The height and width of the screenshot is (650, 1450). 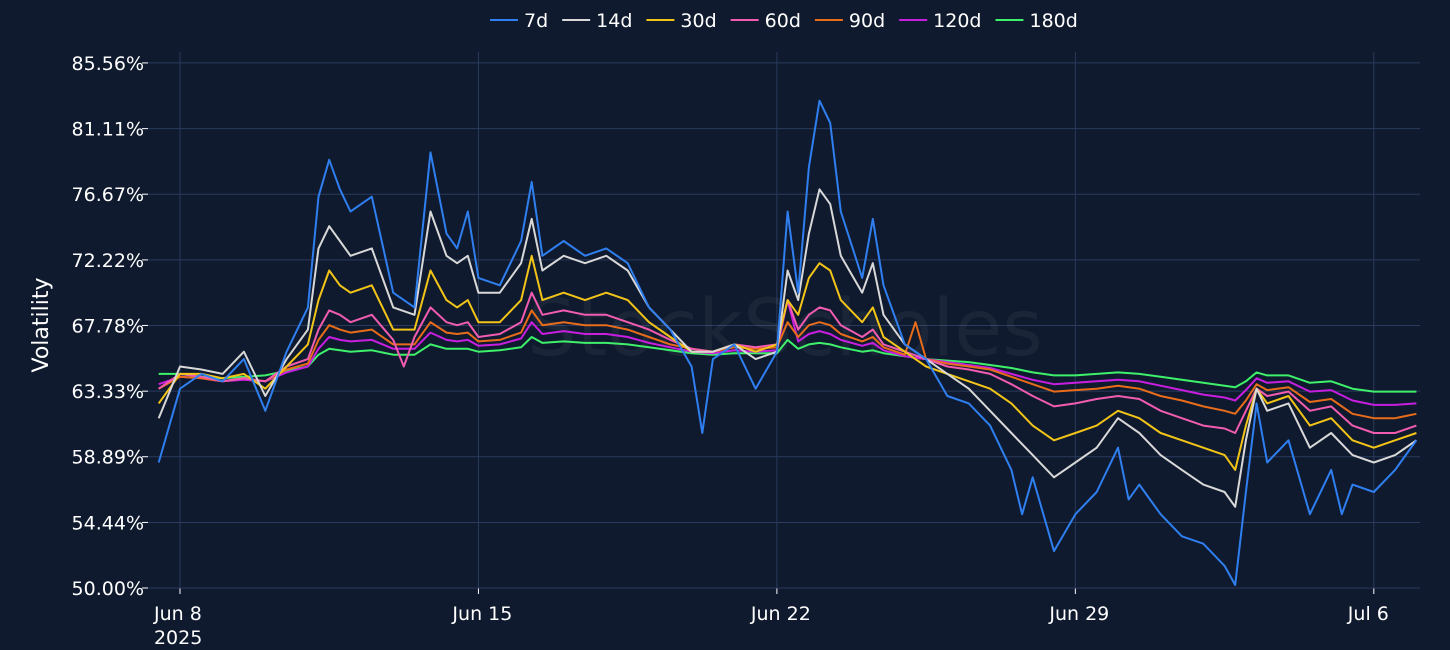 I want to click on y-tick-label: 58.89%, so click(x=108, y=458).